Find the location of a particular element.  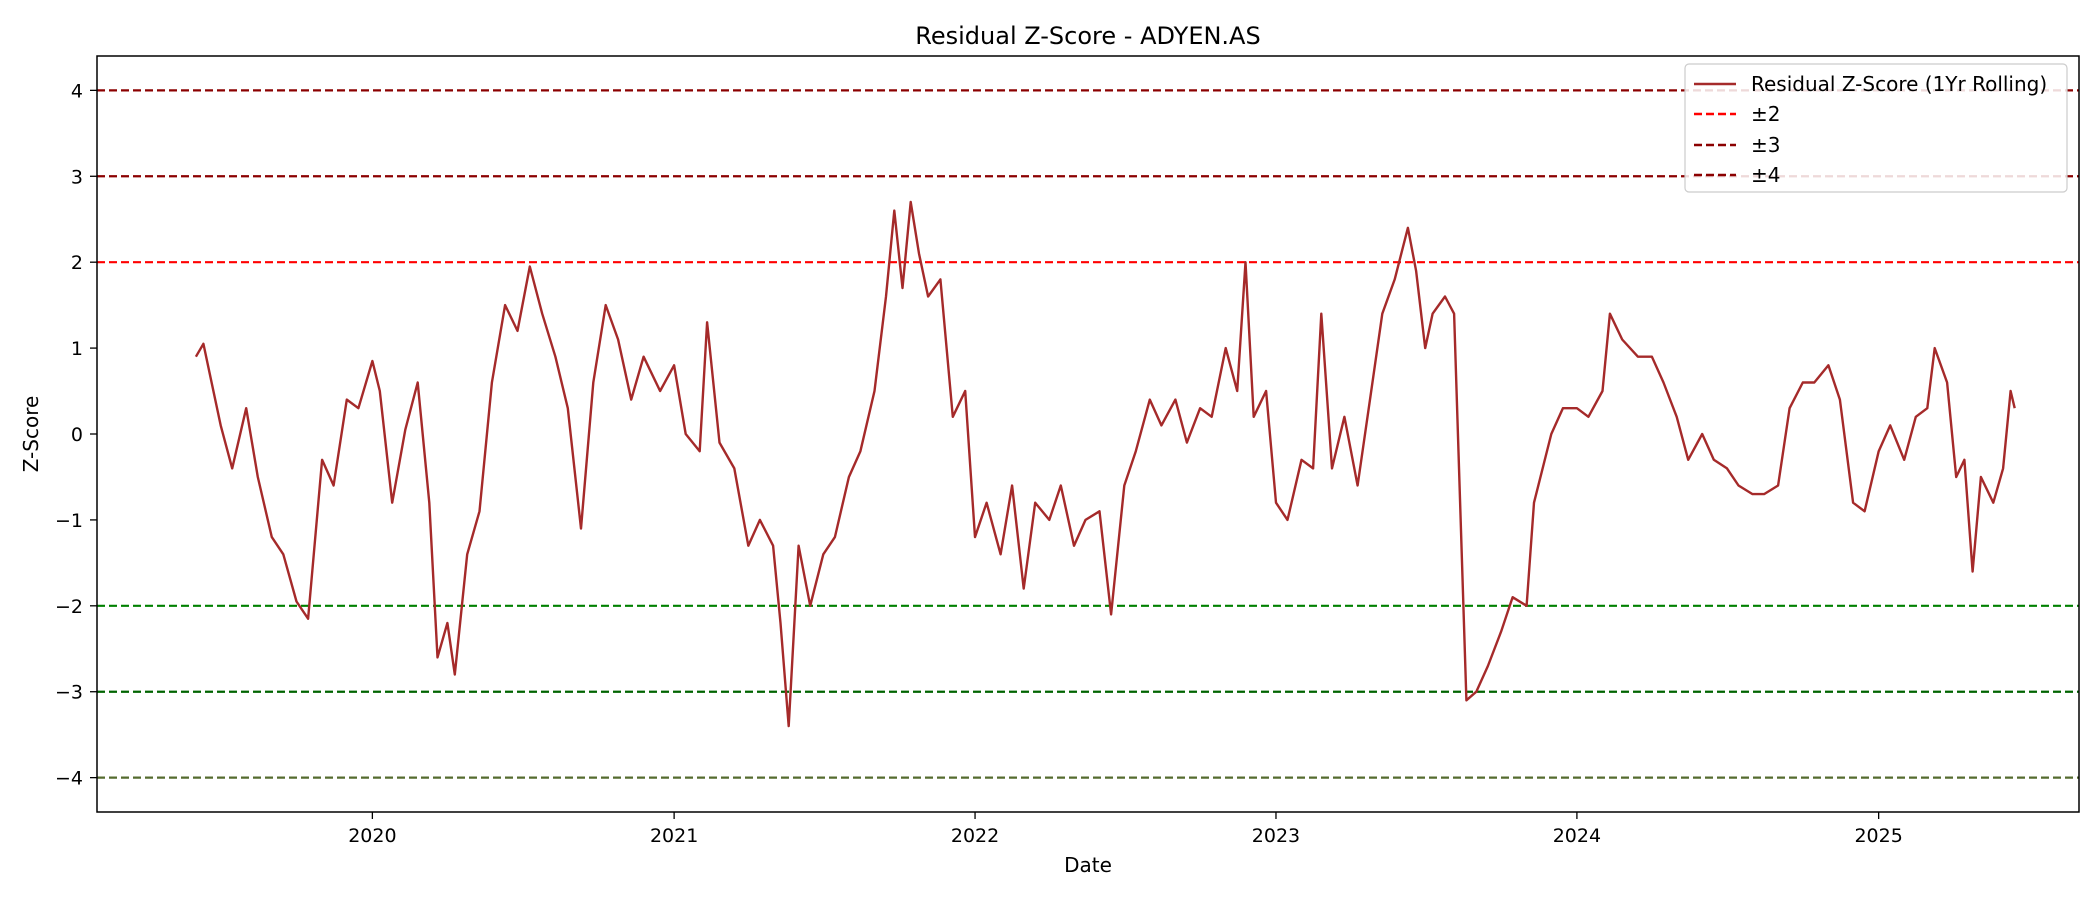

y-tick-label-7: 3 is located at coordinates (77, 177).